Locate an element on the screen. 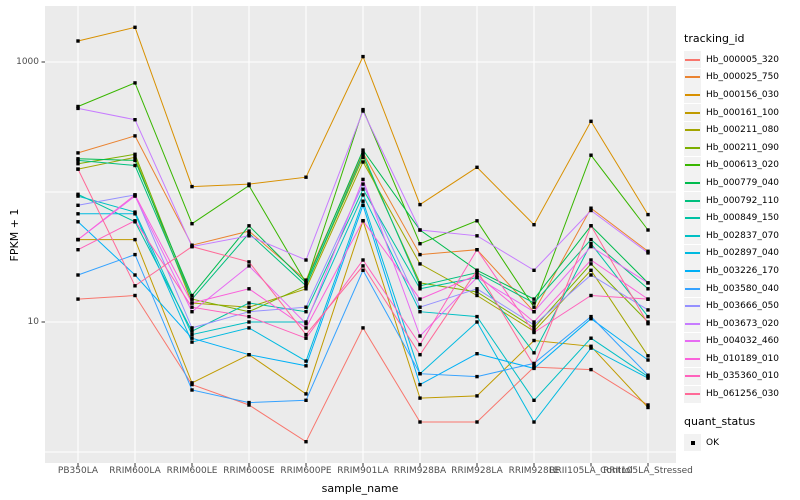  x-tick-label: RRII105LA_Control is located at coordinates (591, 471).